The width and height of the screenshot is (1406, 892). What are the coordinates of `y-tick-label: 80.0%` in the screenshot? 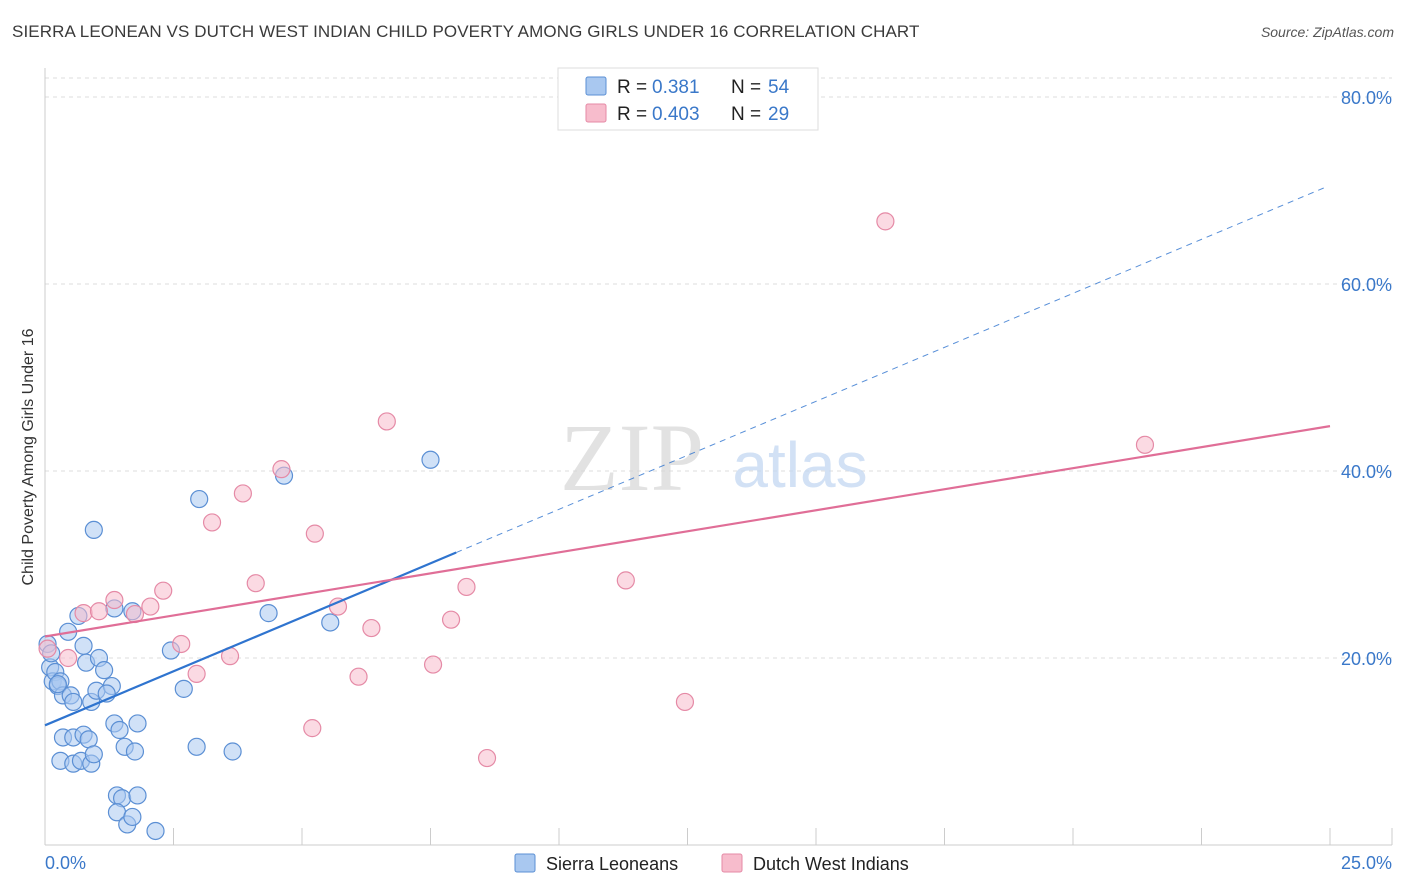 It's located at (1366, 98).